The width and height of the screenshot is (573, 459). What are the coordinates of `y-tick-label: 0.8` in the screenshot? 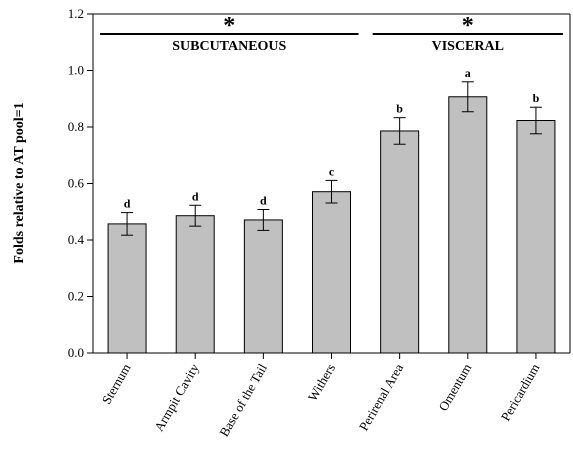 It's located at (76, 126).